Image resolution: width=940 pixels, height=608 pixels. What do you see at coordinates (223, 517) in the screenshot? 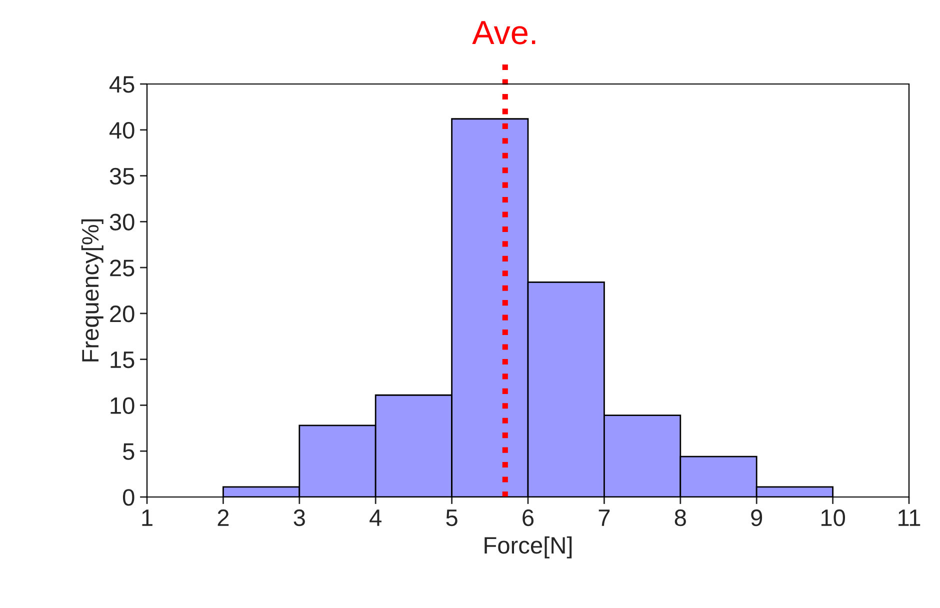
I see `x-tick-label: 2` at bounding box center [223, 517].